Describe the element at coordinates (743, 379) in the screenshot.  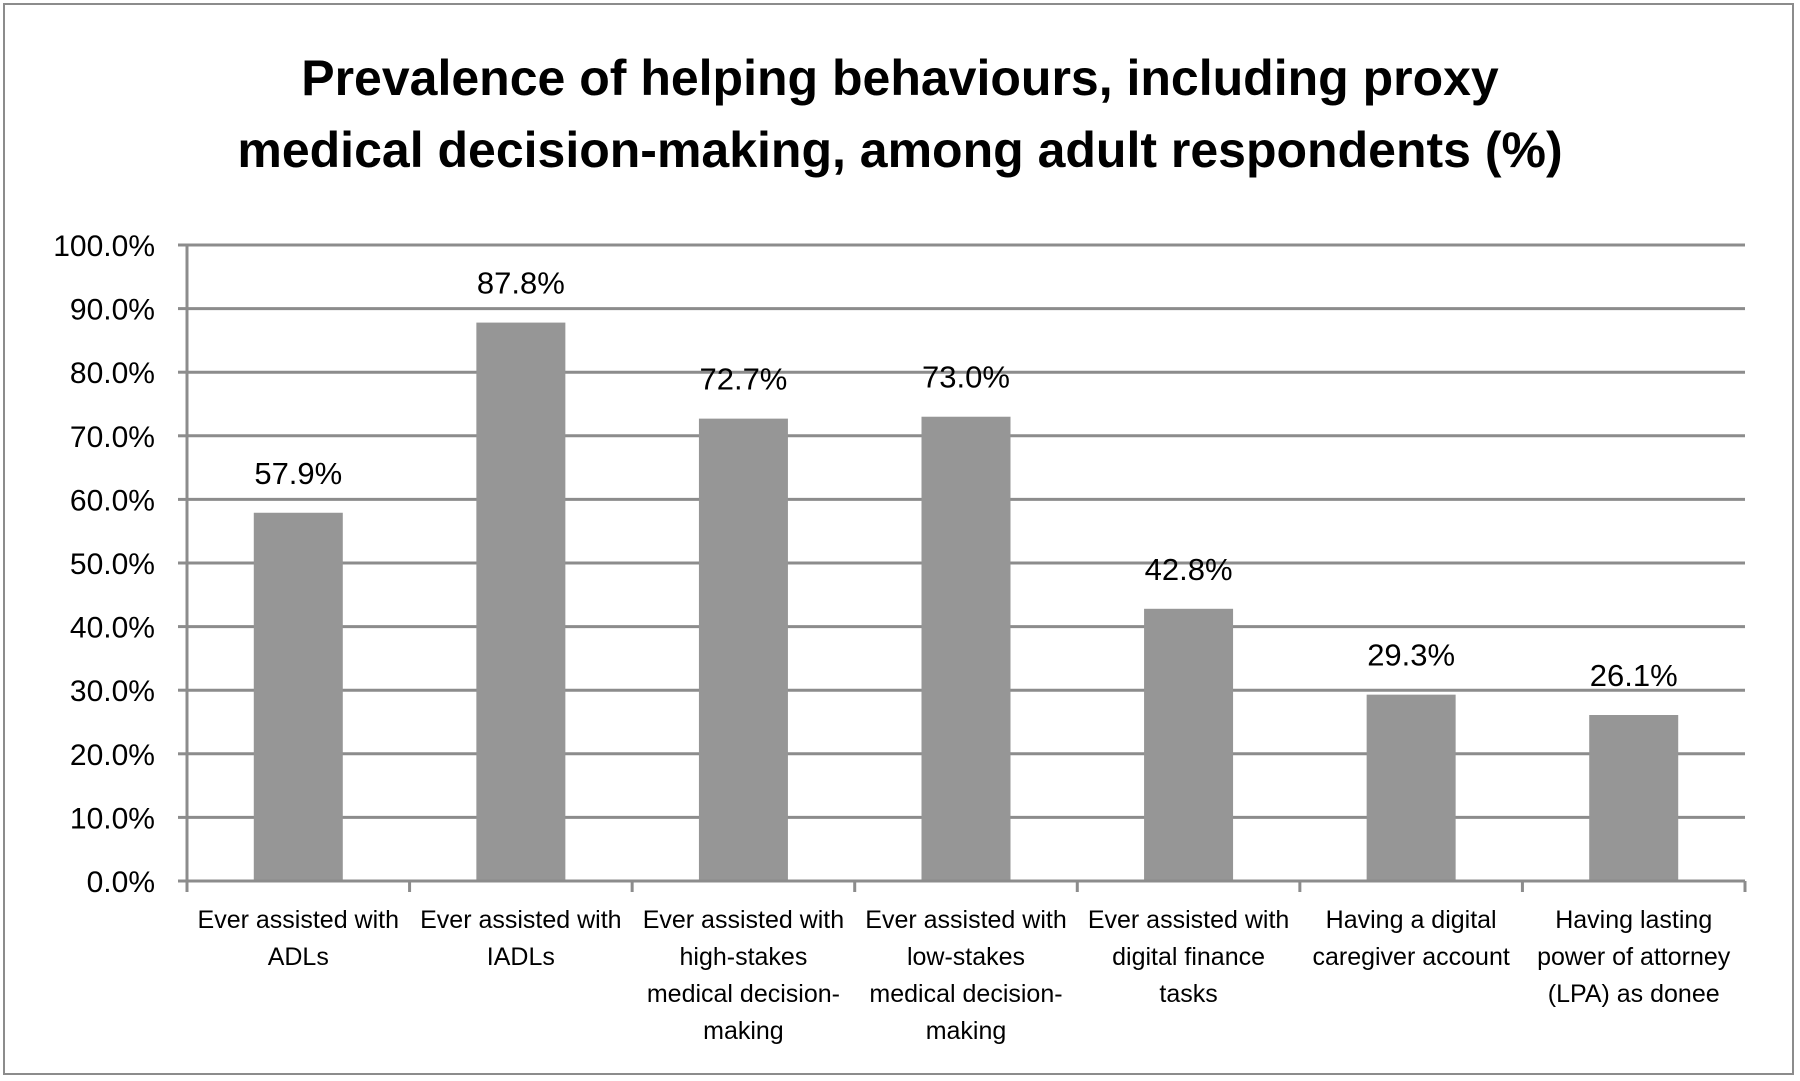
I see `data-label: 72.7%` at that location.